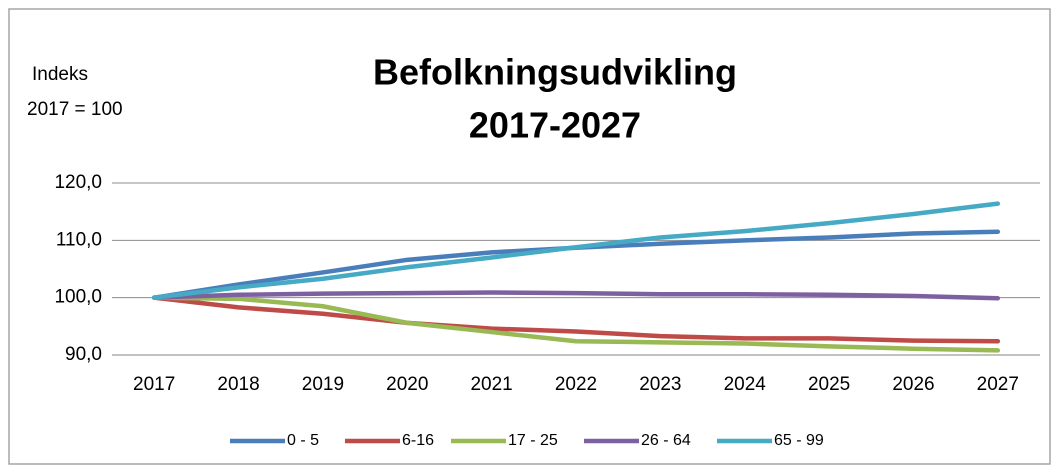 Image resolution: width=1060 pixels, height=472 pixels. I want to click on y-tick-label: 100,0, so click(78, 297).